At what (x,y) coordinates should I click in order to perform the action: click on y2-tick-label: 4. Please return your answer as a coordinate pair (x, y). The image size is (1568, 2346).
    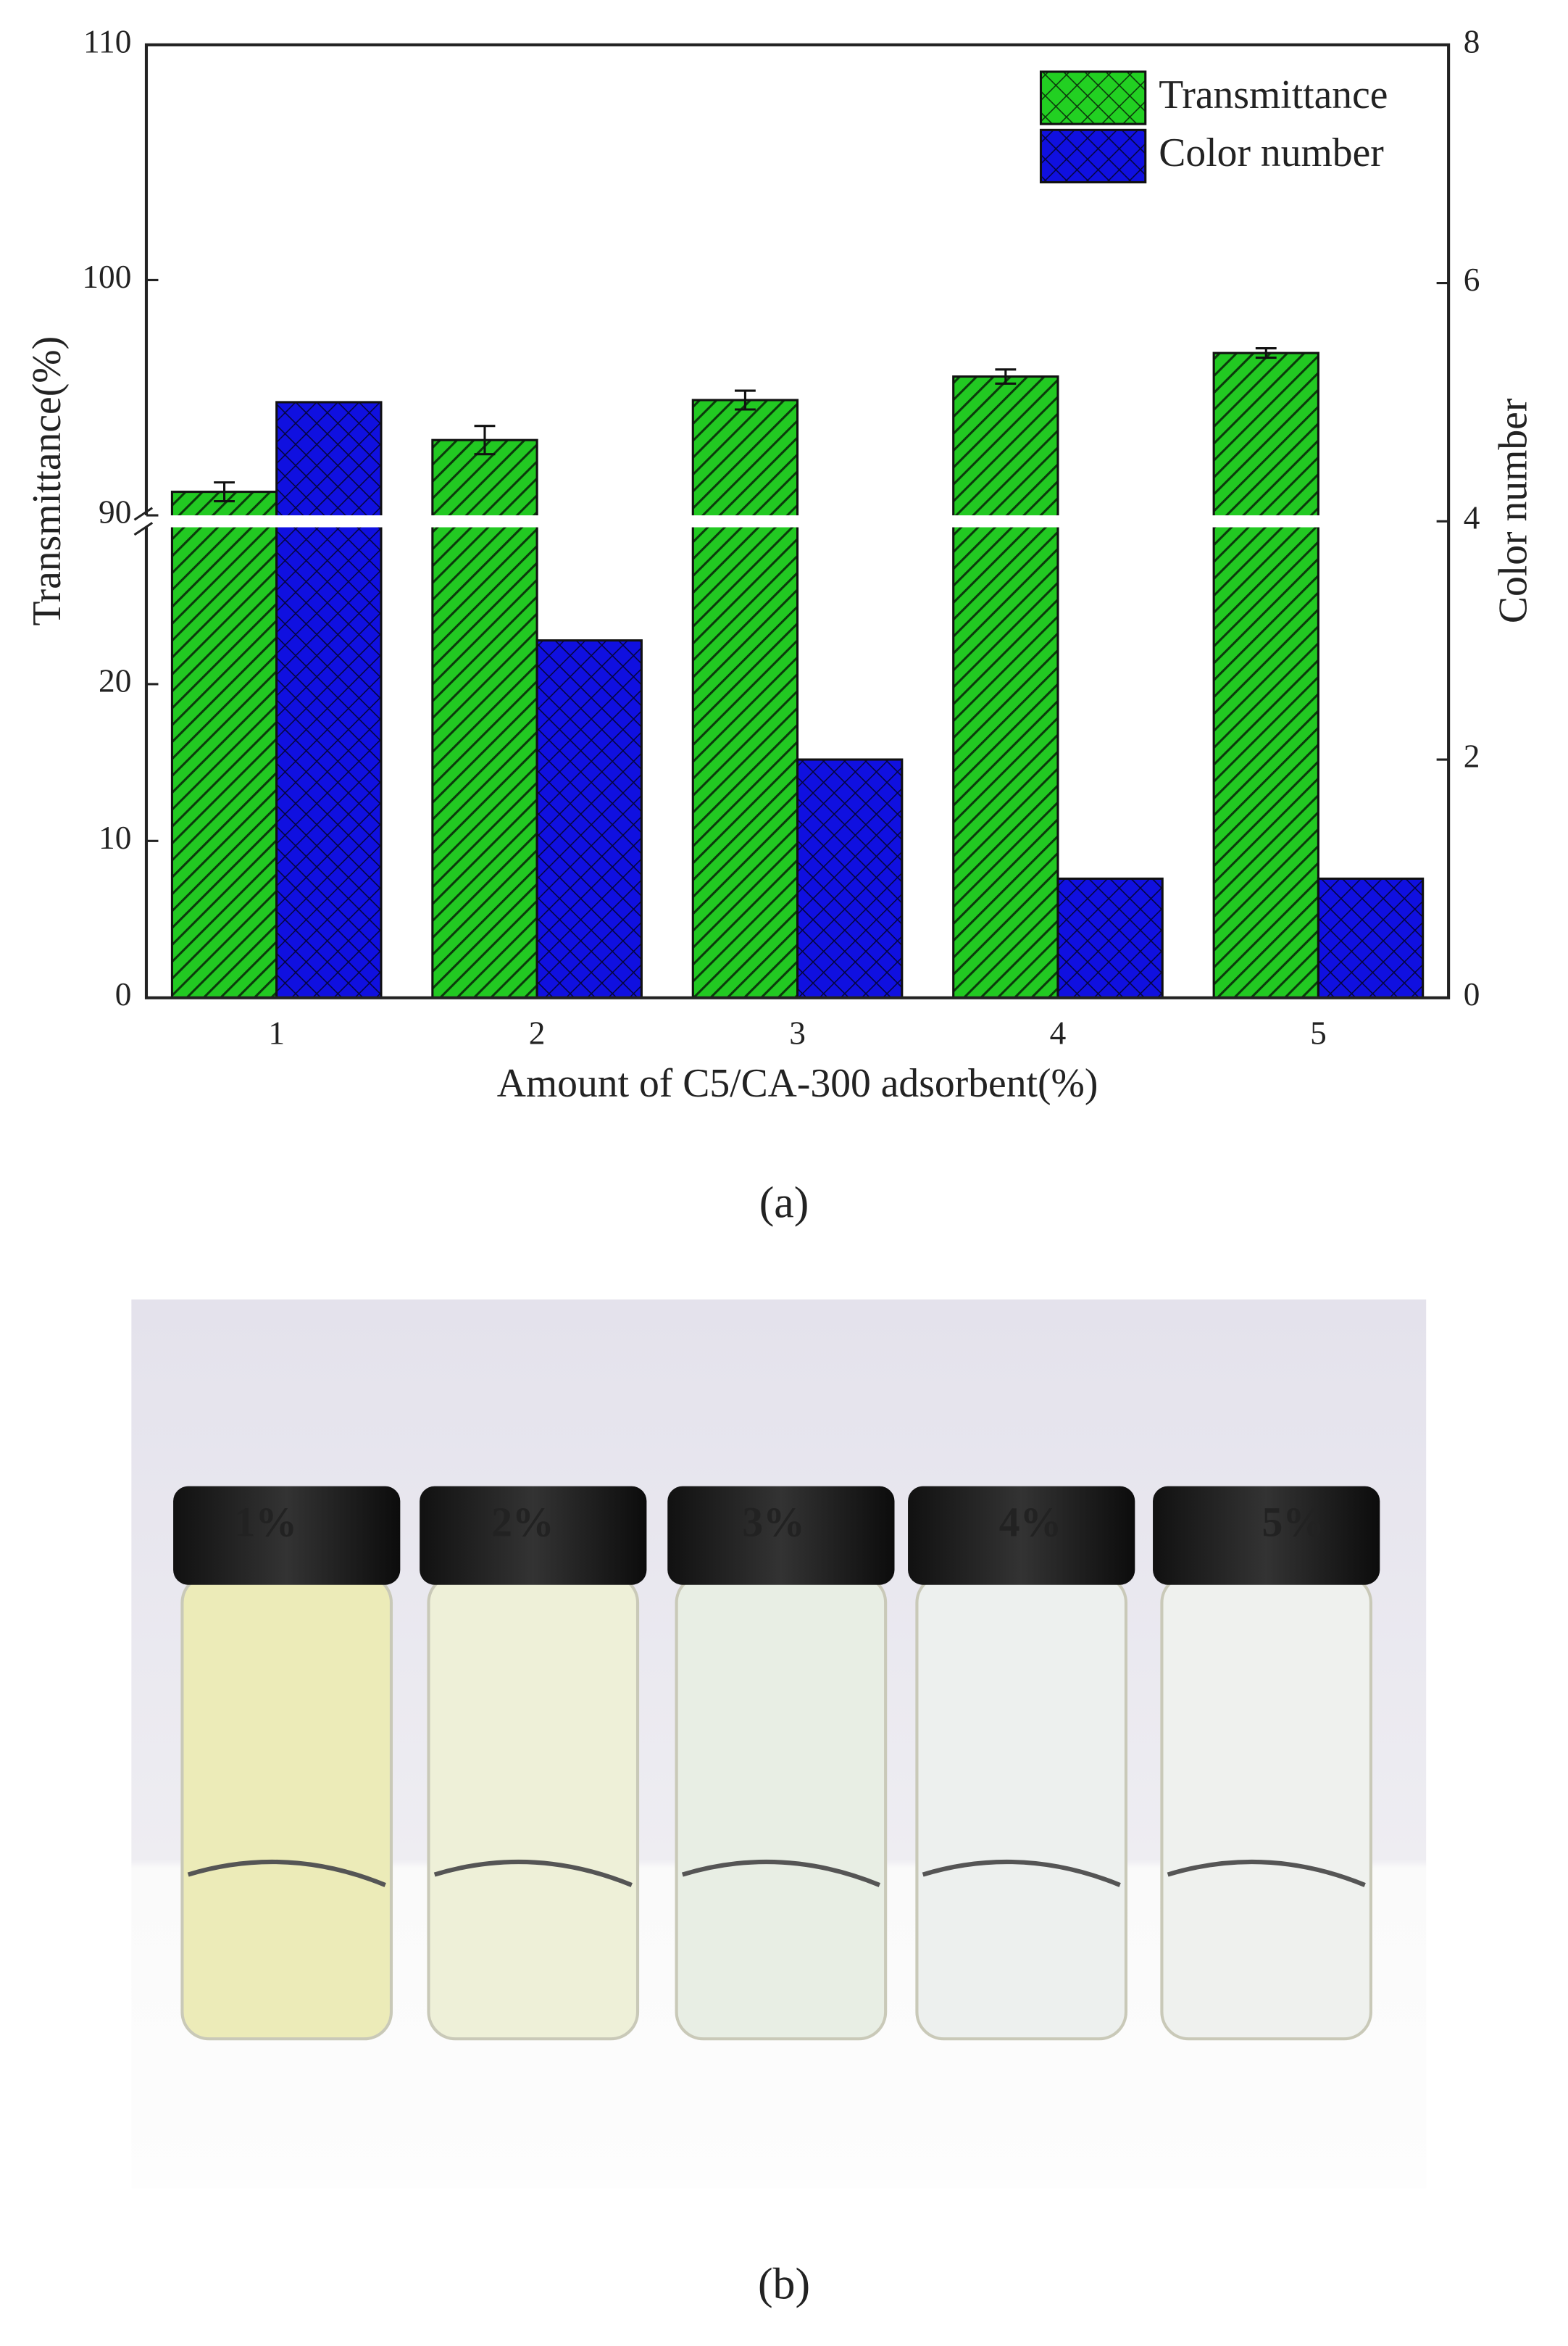
    Looking at the image, I should click on (1472, 518).